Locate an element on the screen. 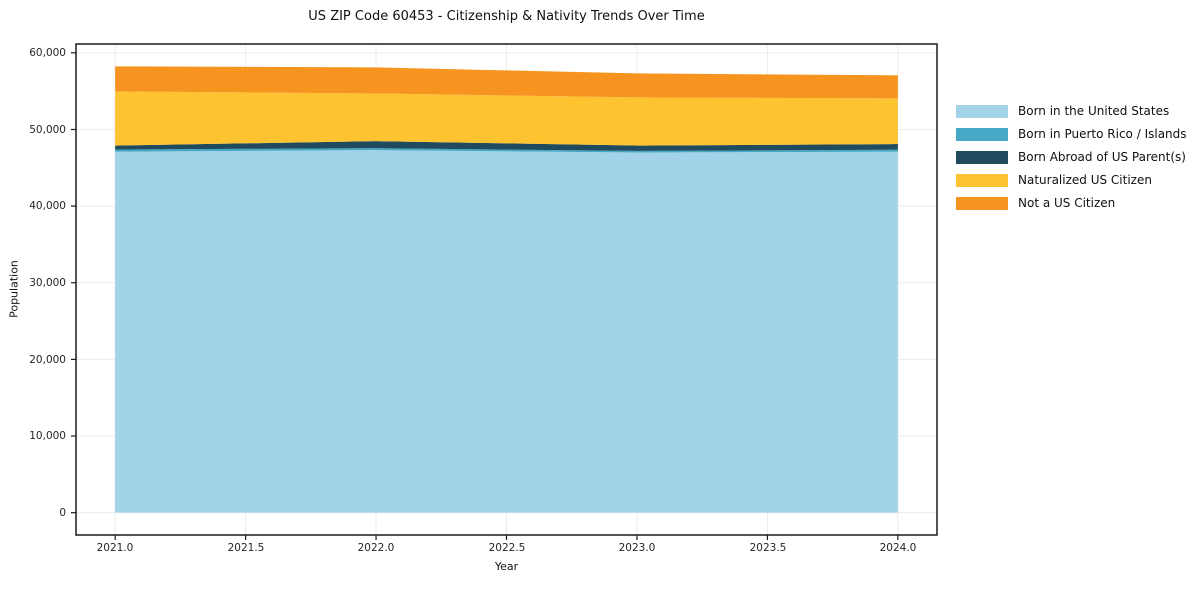 This screenshot has width=1189, height=590. legend-item: Born in Puerto Rico / Islands is located at coordinates (1071, 134).